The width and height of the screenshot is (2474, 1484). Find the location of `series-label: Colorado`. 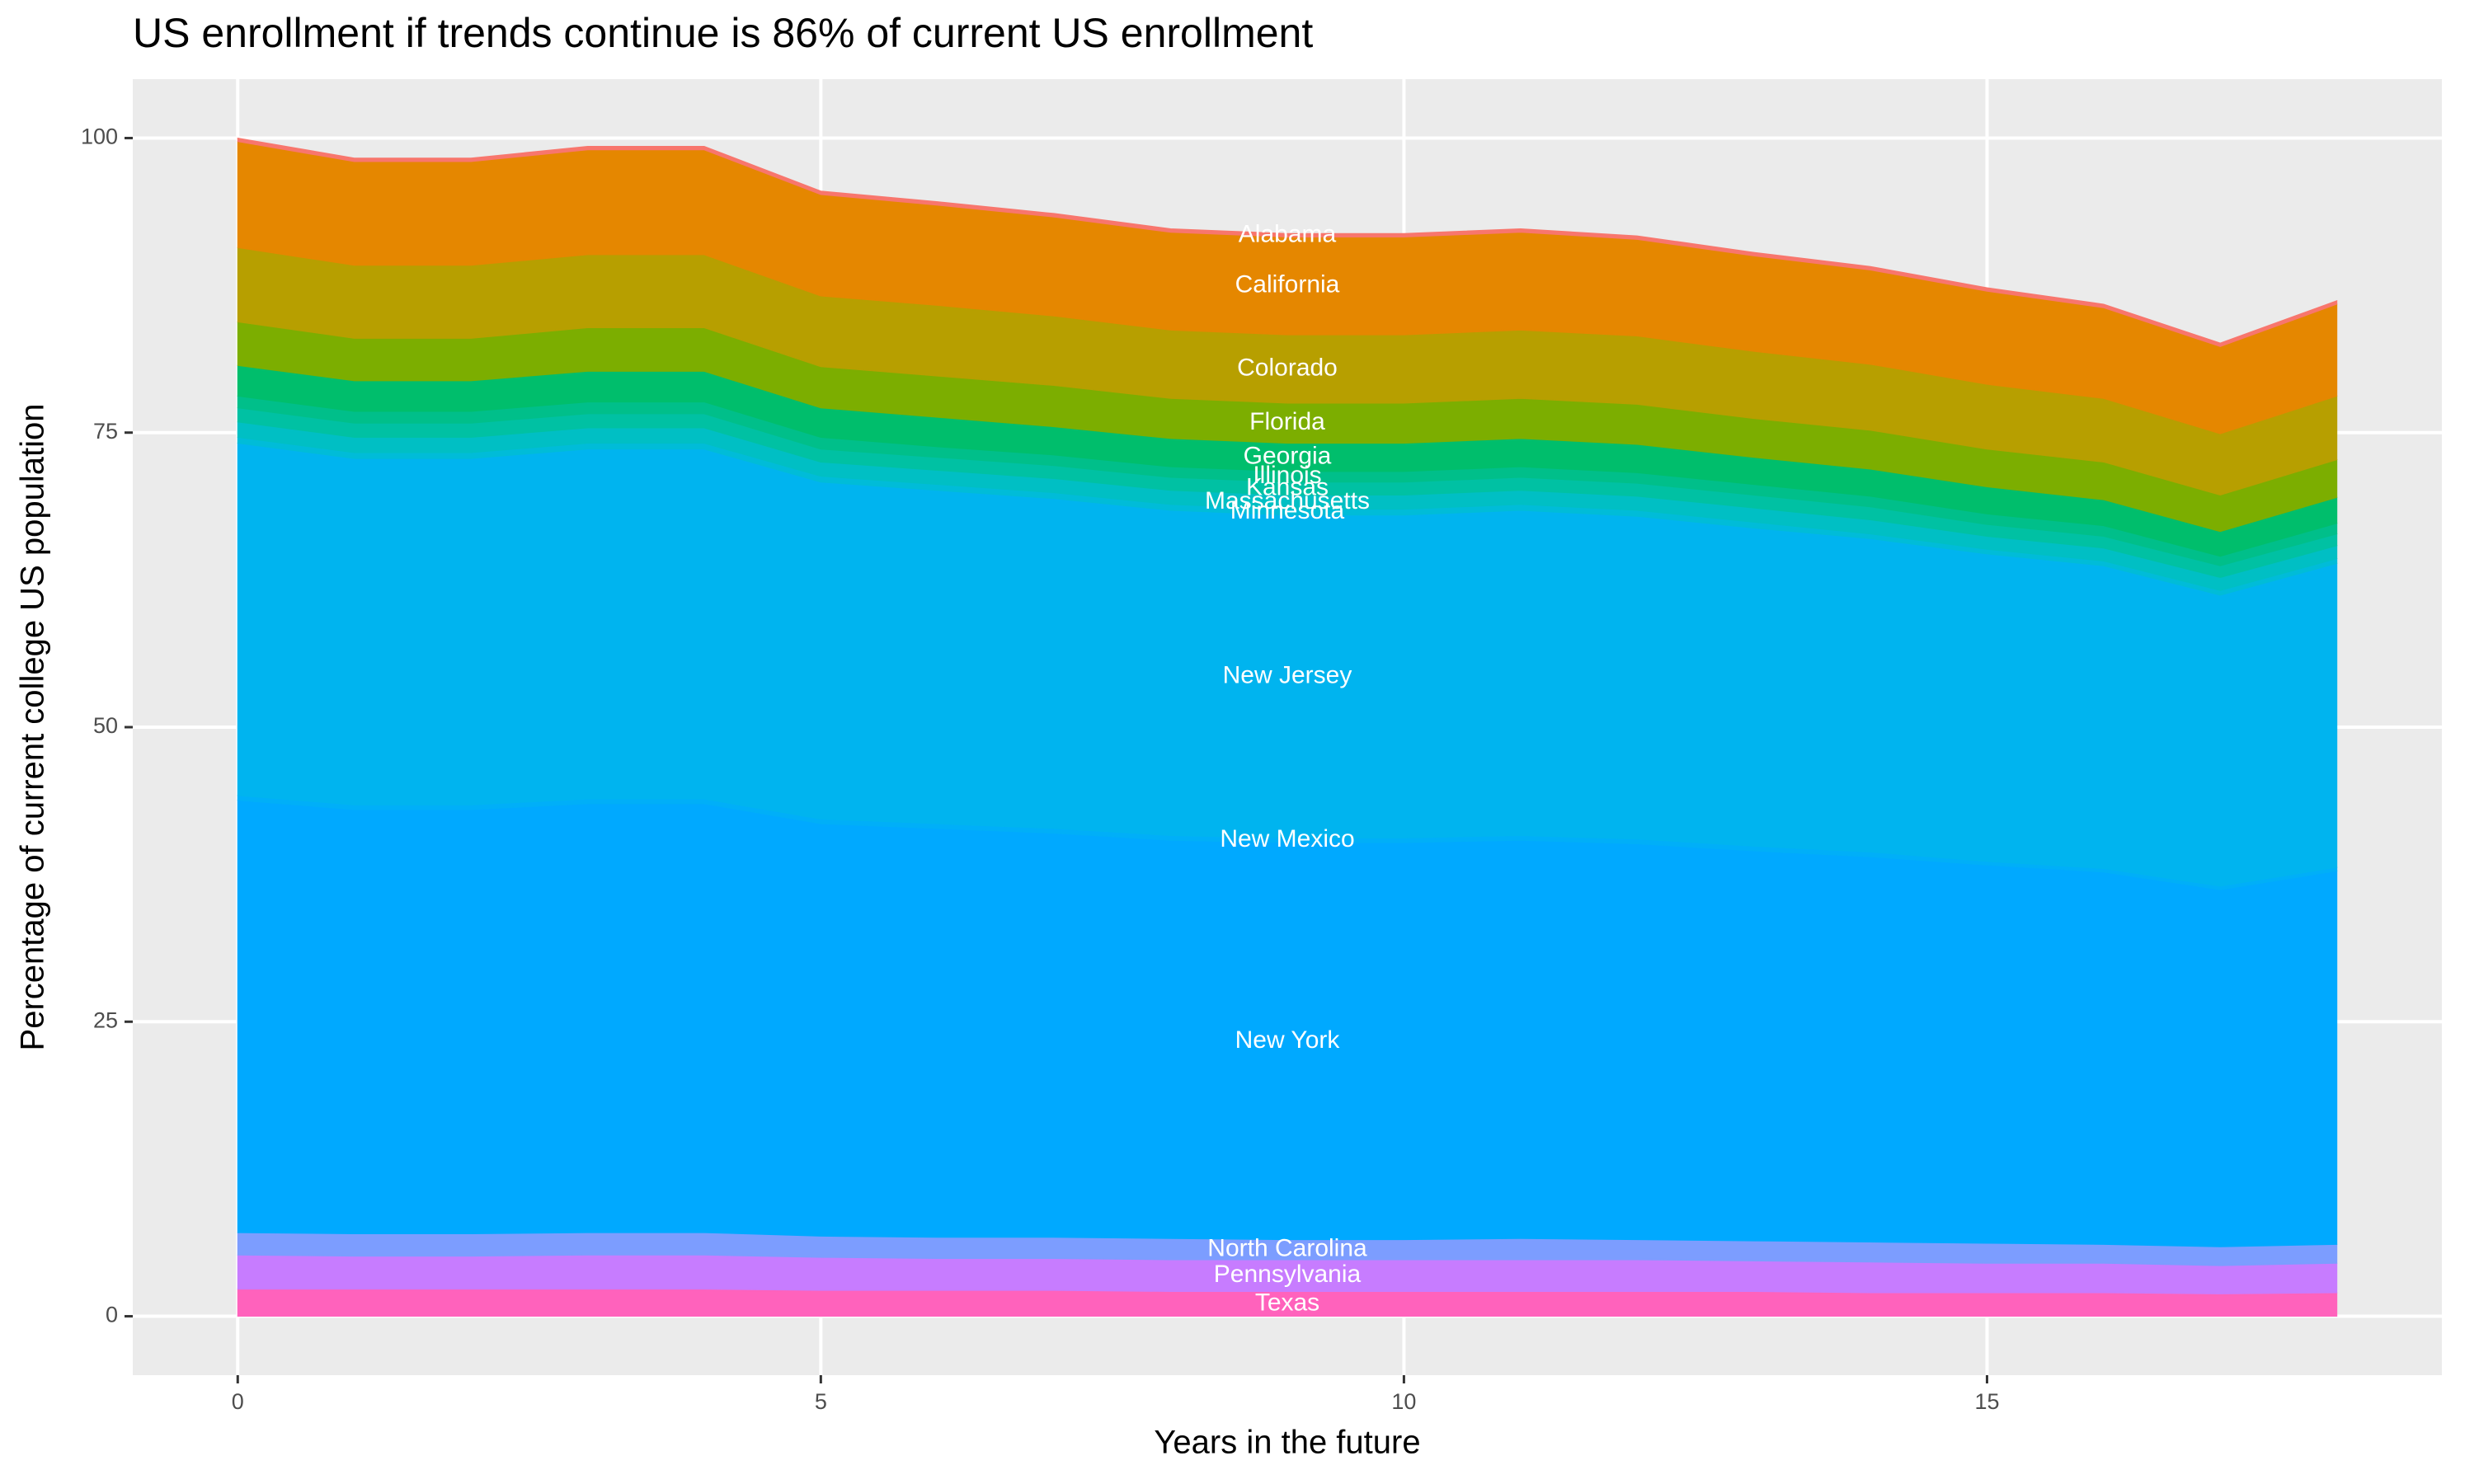

series-label: Colorado is located at coordinates (1287, 367).